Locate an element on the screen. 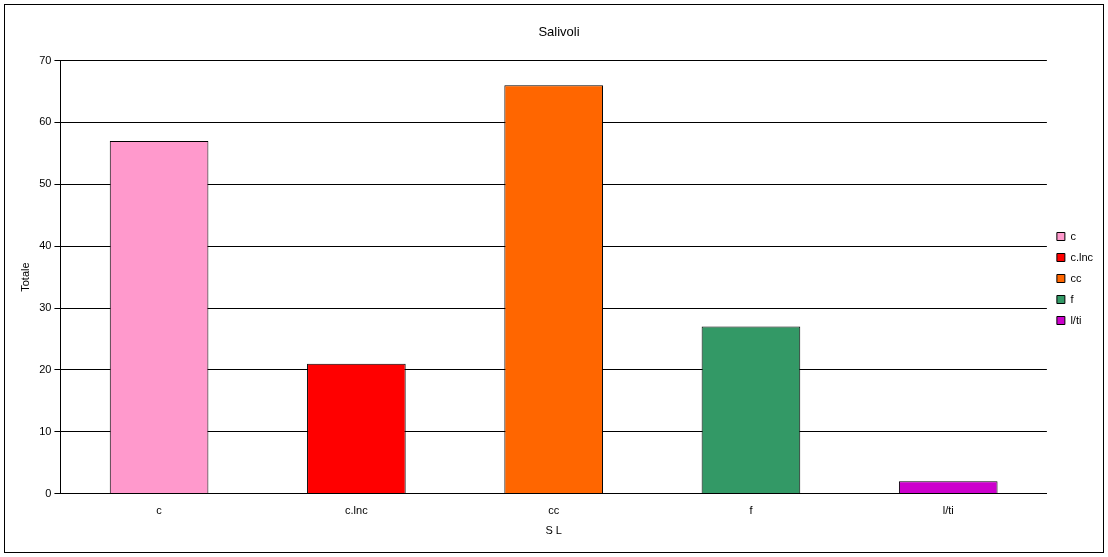 The width and height of the screenshot is (1108, 557). y-tick-label: 10 is located at coordinates (45, 430).